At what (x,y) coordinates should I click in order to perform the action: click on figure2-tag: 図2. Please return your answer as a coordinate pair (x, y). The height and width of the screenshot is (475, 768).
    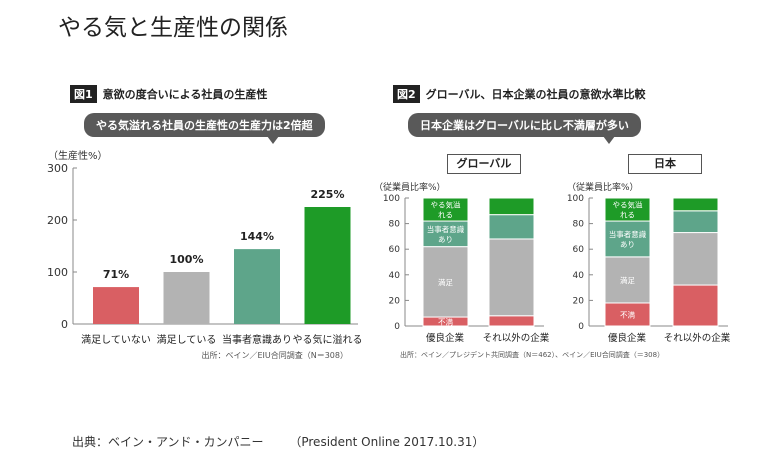
    Looking at the image, I should click on (406, 94).